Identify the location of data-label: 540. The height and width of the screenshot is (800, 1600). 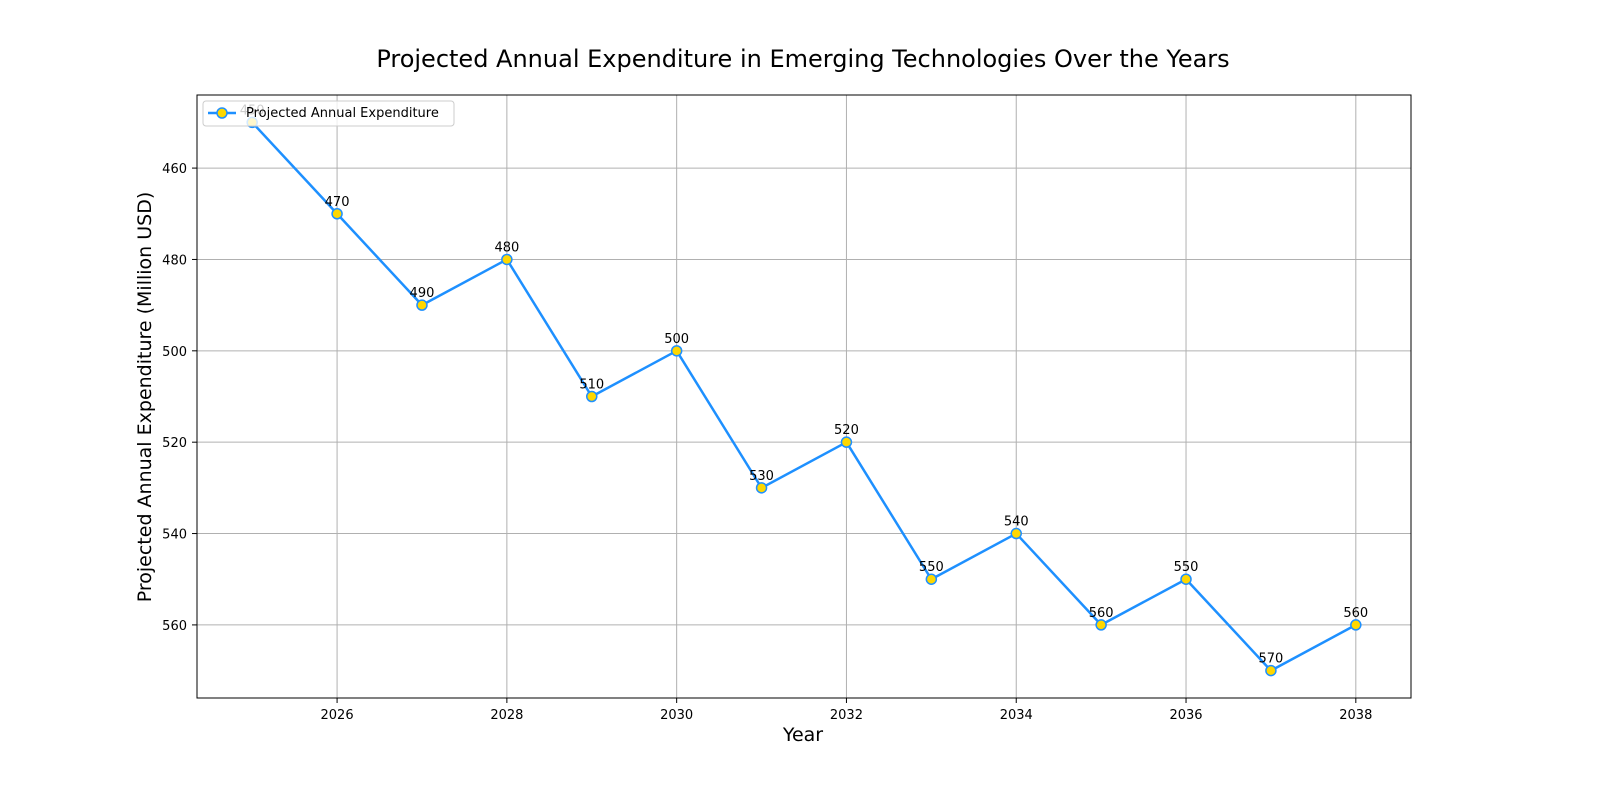
(1016, 522).